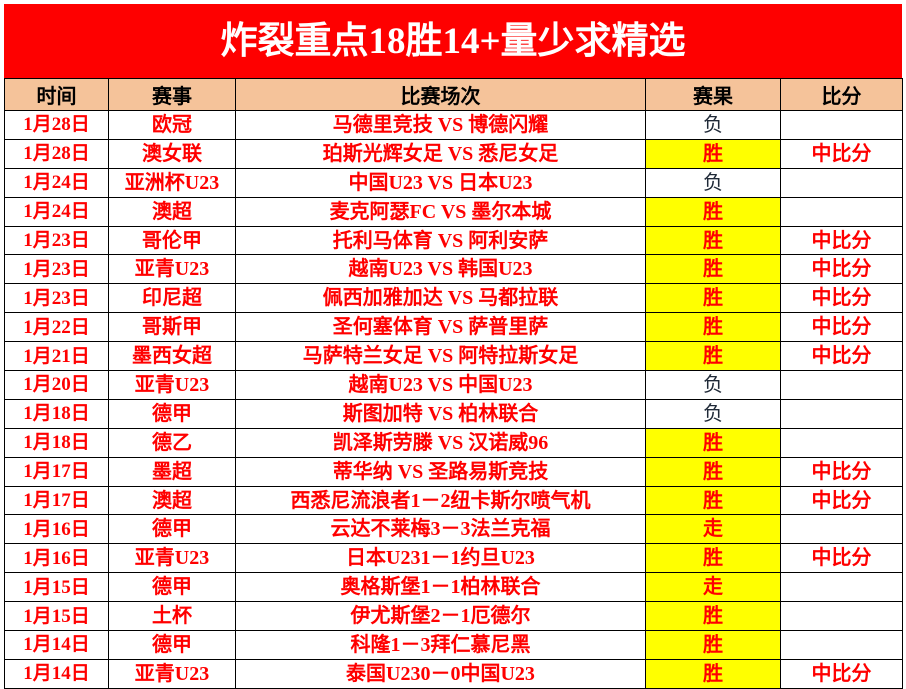 Image resolution: width=906 pixels, height=689 pixels. Describe the element at coordinates (440, 673) in the screenshot. I see `cell-match: 泰国U230－0中国U23` at that location.